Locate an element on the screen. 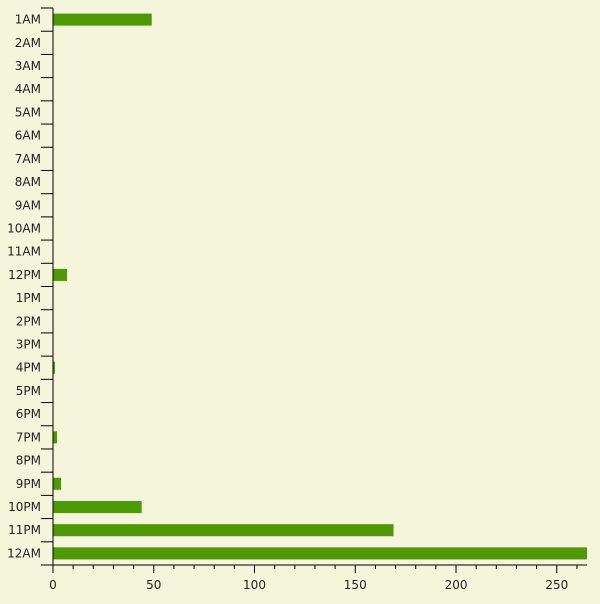 Image resolution: width=600 pixels, height=604 pixels. y-tick-label-10pm: 10PM is located at coordinates (24, 507).